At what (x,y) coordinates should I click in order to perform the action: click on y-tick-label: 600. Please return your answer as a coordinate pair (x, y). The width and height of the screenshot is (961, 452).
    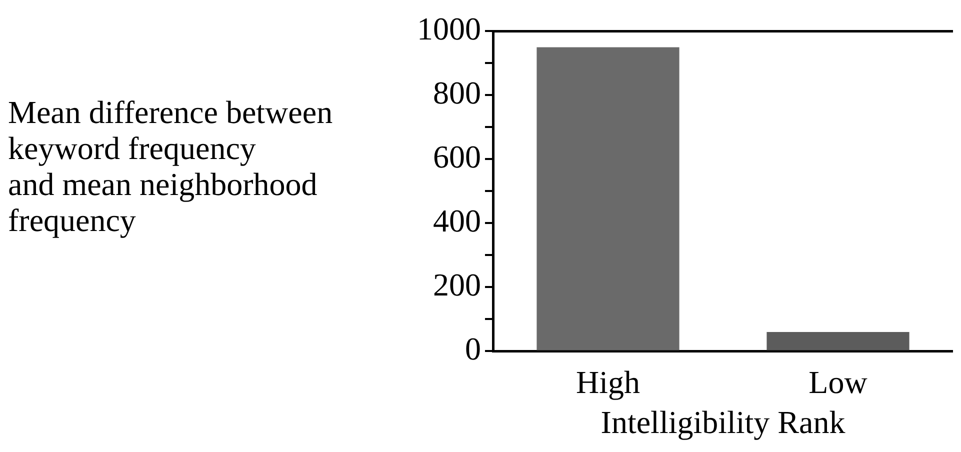
    Looking at the image, I should click on (457, 156).